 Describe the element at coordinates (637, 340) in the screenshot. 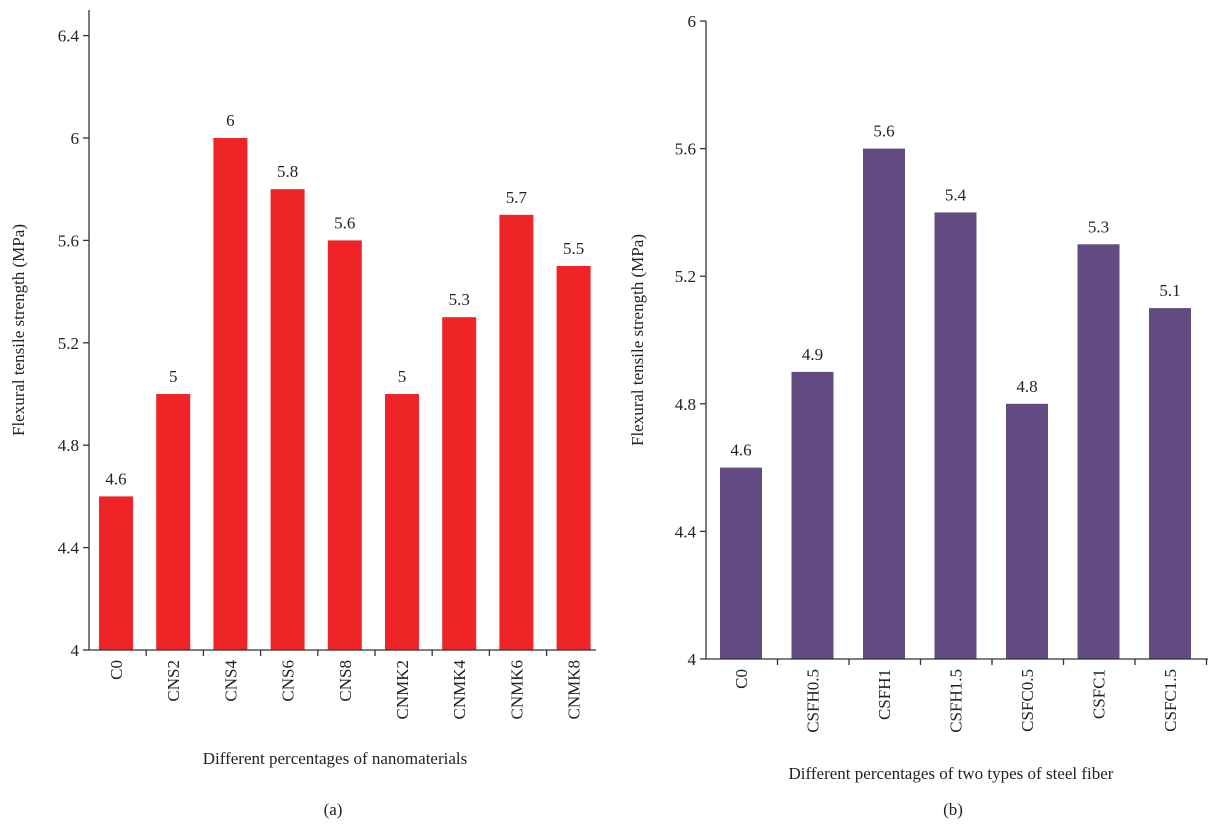

I see `y-axis-title-b: Flexural tensile strength (MPa)` at that location.